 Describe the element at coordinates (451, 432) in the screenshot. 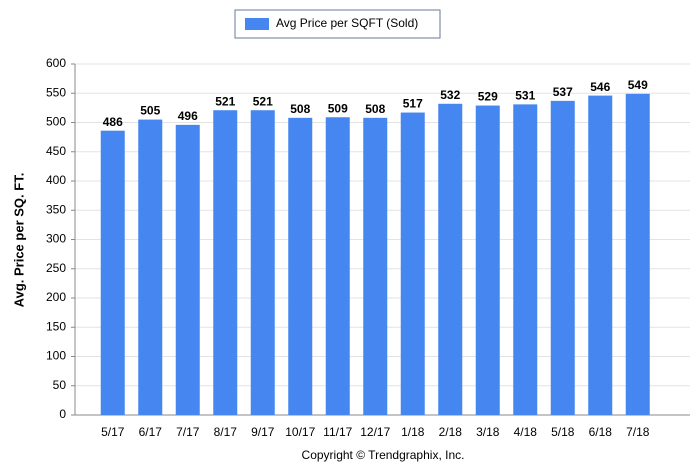

I see `x-tick-label: 2/18` at that location.